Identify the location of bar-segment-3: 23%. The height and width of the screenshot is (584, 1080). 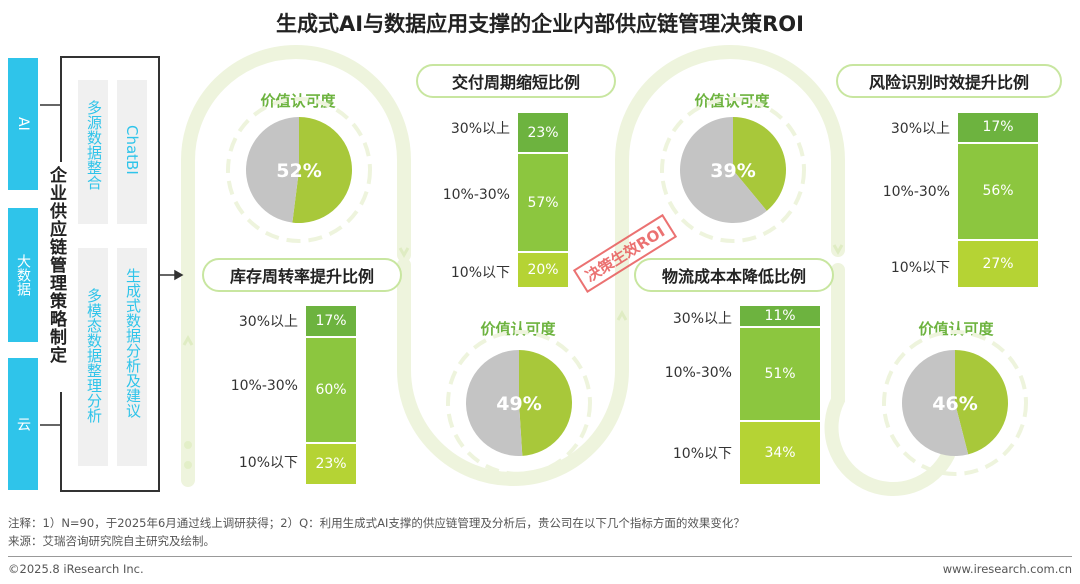
(331, 463).